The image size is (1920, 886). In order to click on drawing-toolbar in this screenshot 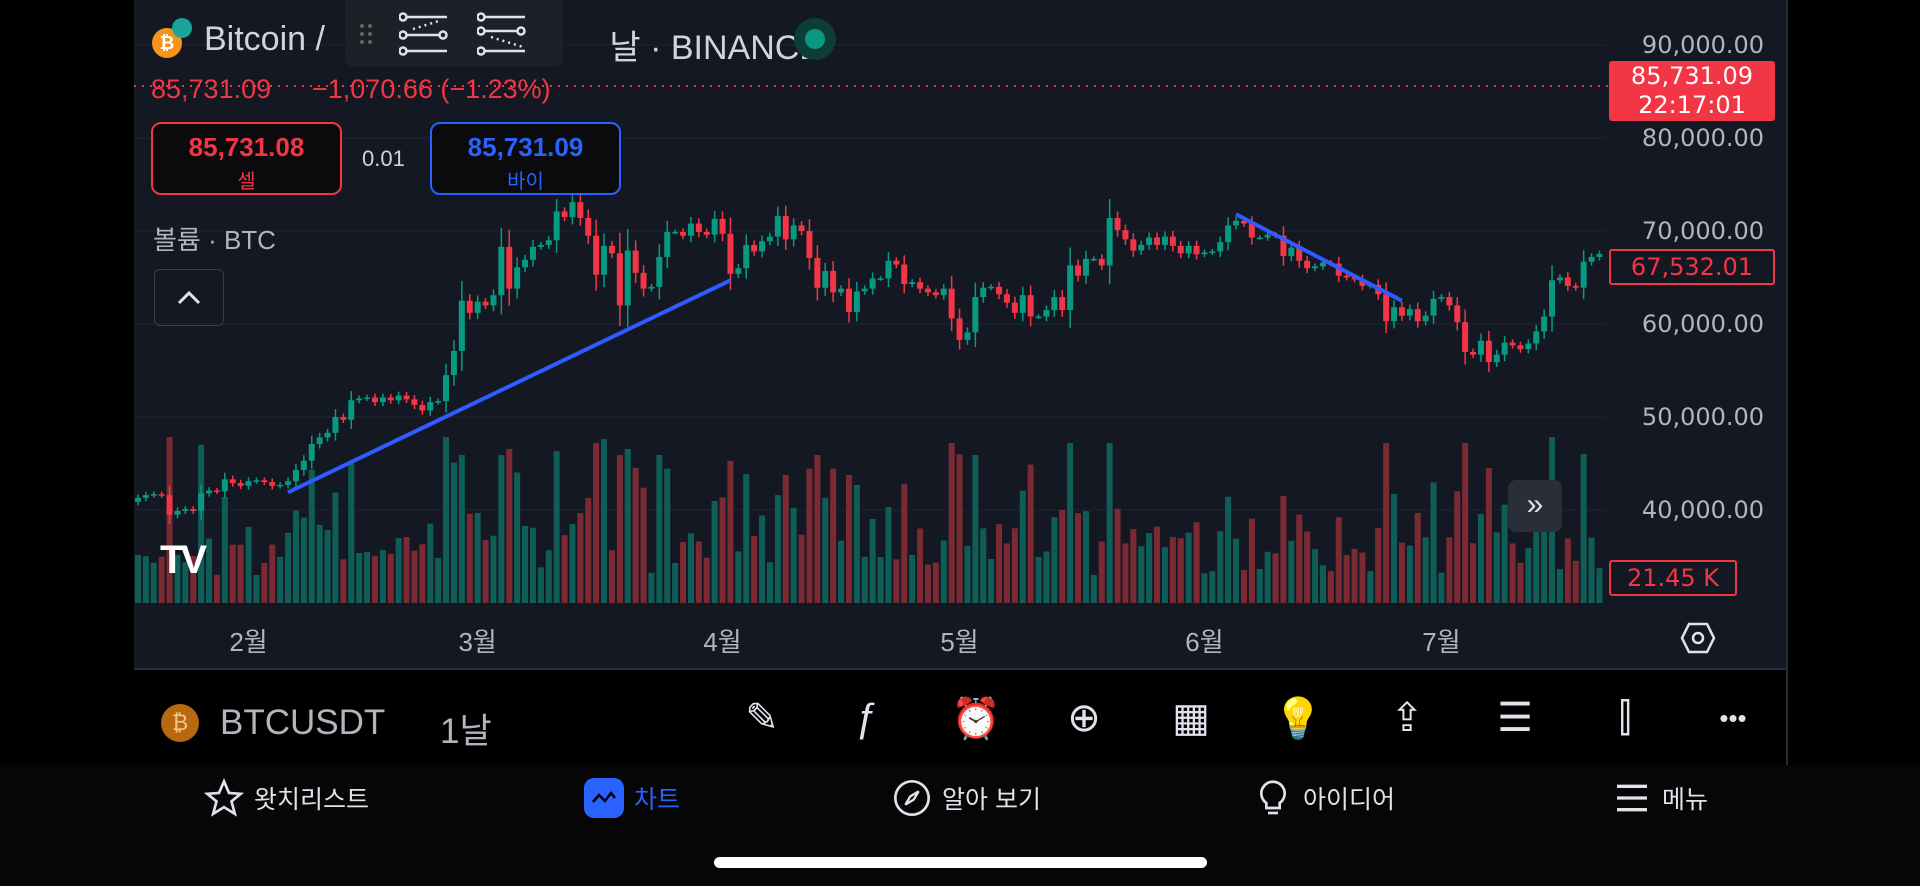, I will do `click(454, 33)`.